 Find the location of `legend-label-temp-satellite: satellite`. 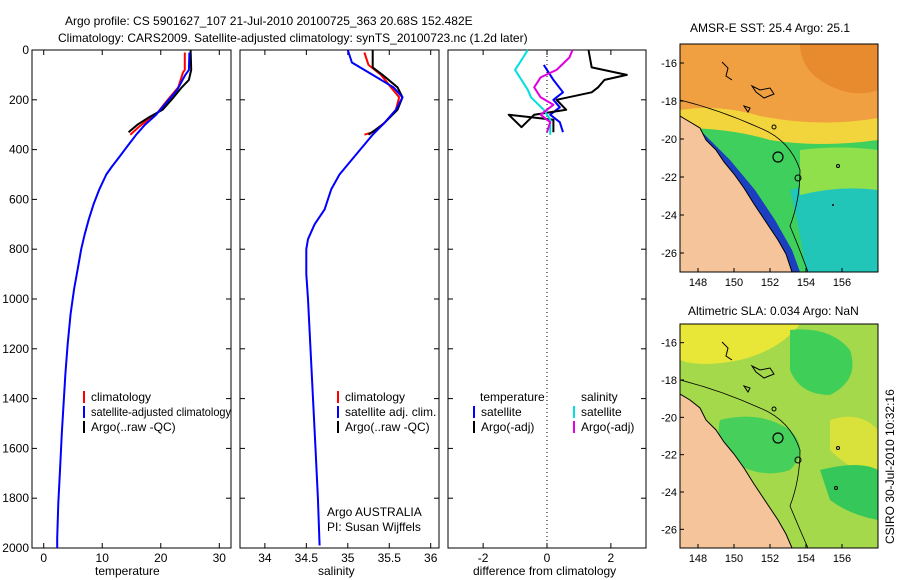

legend-label-temp-satellite: satellite is located at coordinates (501, 412).